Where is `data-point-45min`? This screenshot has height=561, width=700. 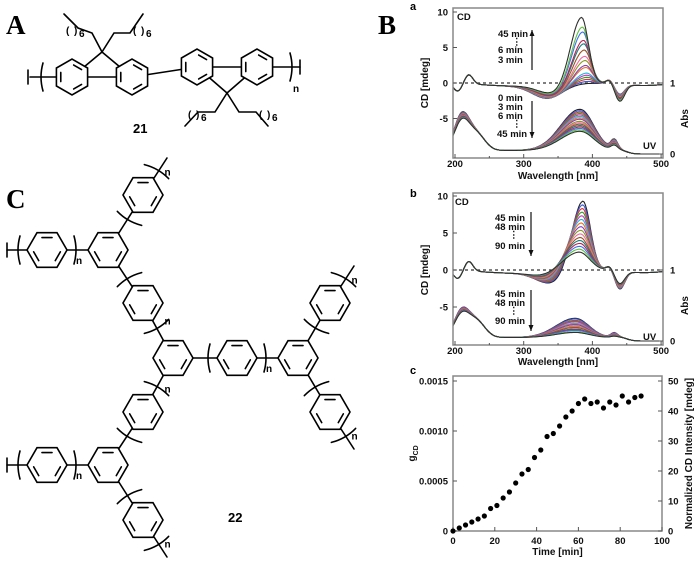
data-point-45min is located at coordinates (547, 436).